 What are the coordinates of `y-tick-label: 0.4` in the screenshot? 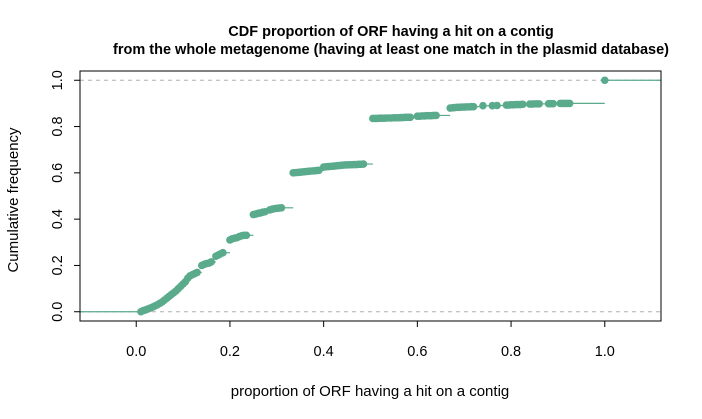 It's located at (58, 219).